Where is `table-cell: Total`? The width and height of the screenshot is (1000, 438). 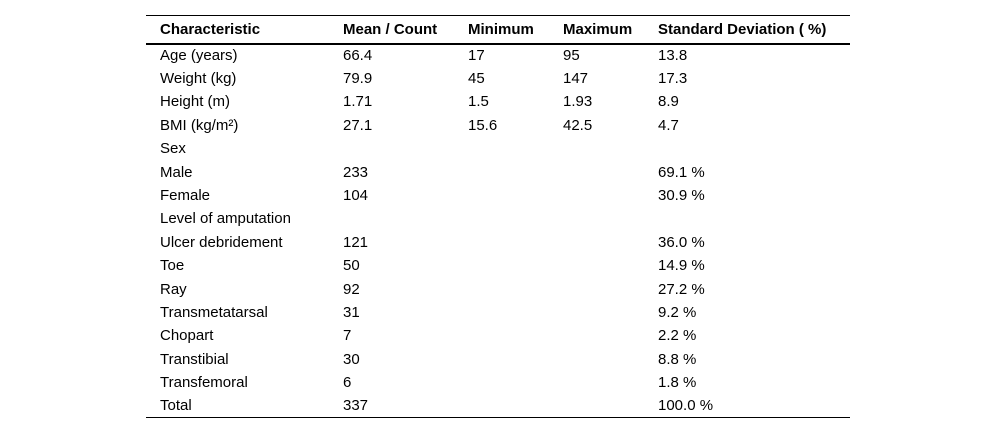 table-cell: Total is located at coordinates (176, 406).